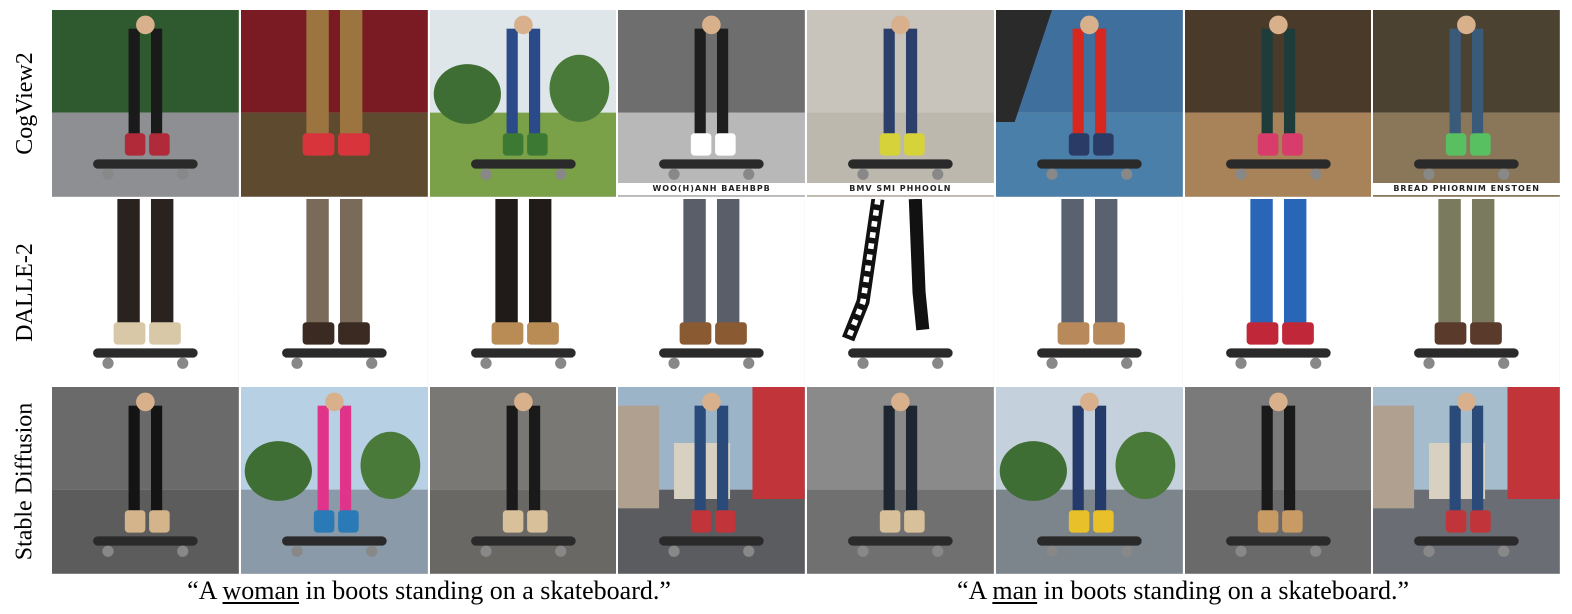  I want to click on generated-image-r2-c5, so click(1089, 480).